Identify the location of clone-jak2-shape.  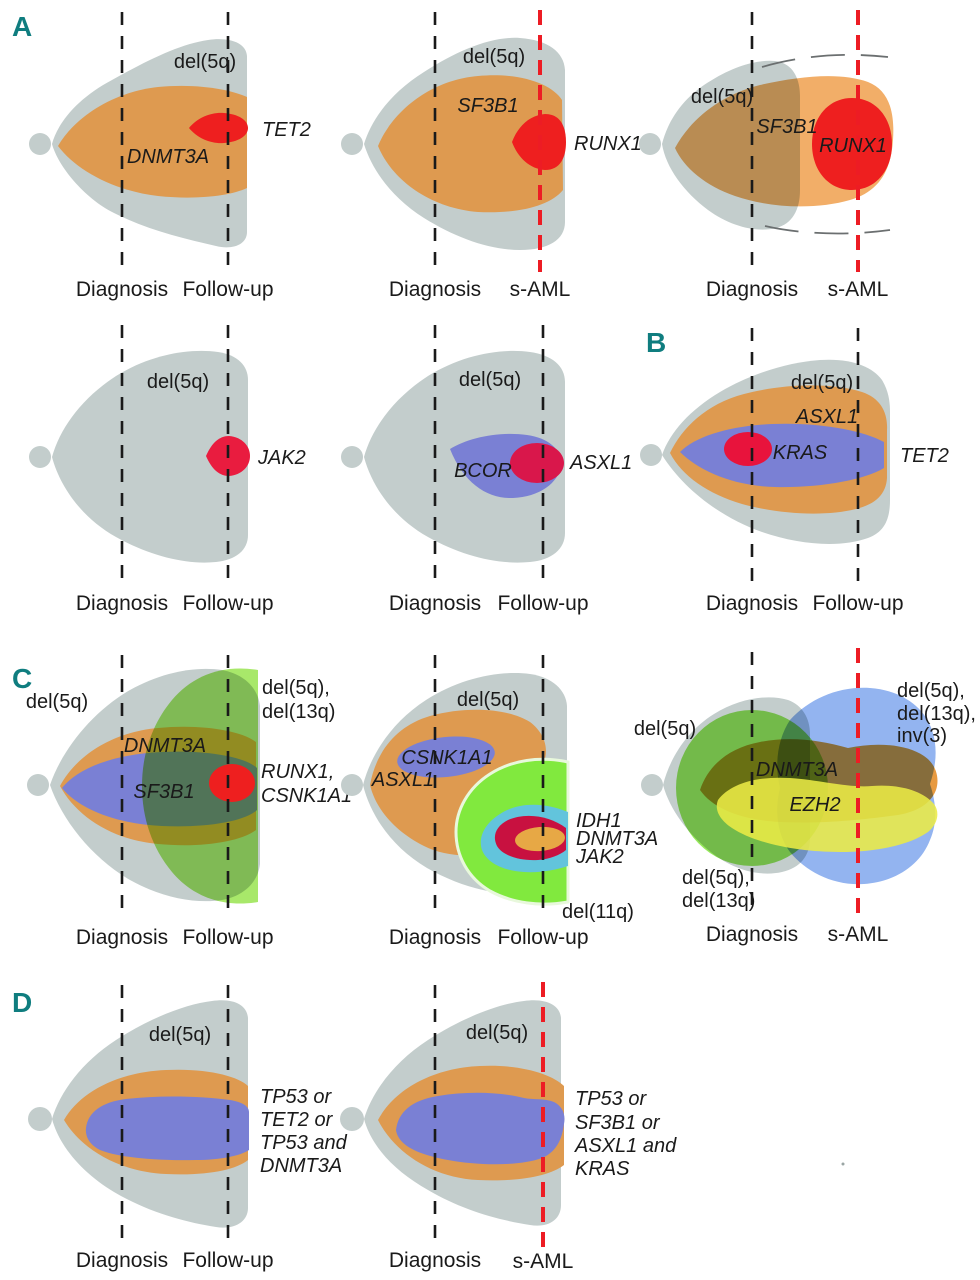
(540, 839).